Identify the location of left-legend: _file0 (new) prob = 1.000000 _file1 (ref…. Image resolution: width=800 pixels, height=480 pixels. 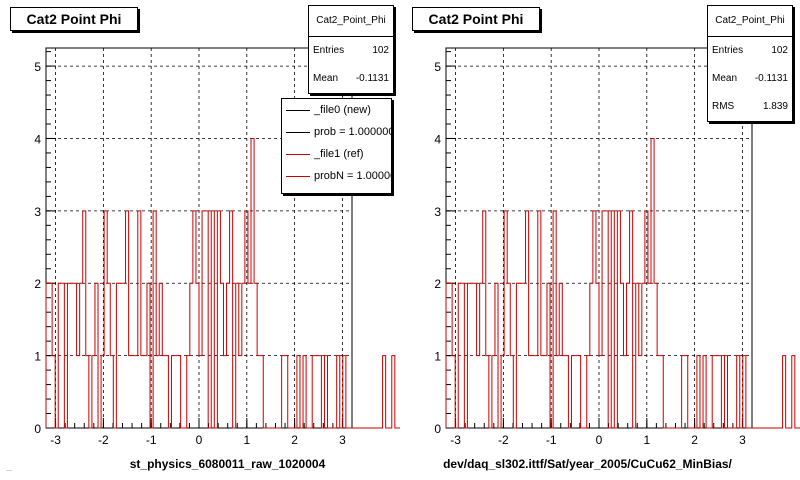
(336, 146).